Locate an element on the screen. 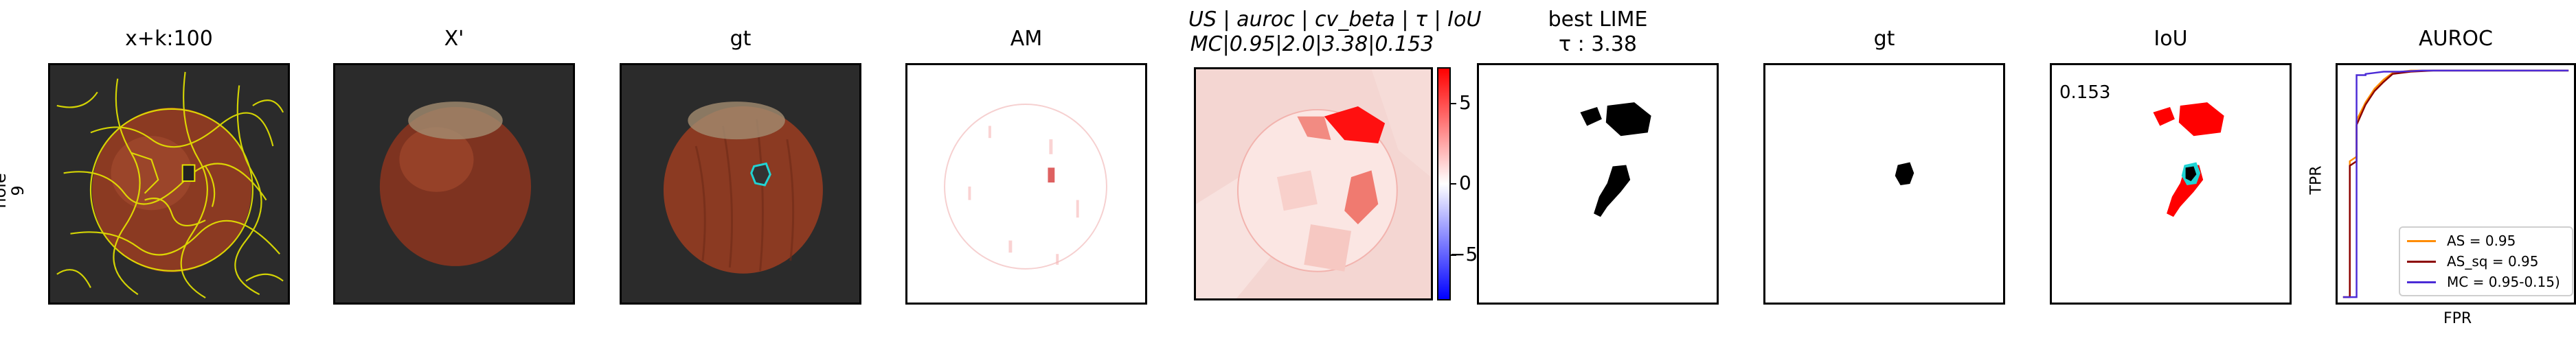 The height and width of the screenshot is (343, 2576). panel-gt-image: gt is located at coordinates (740, 171).